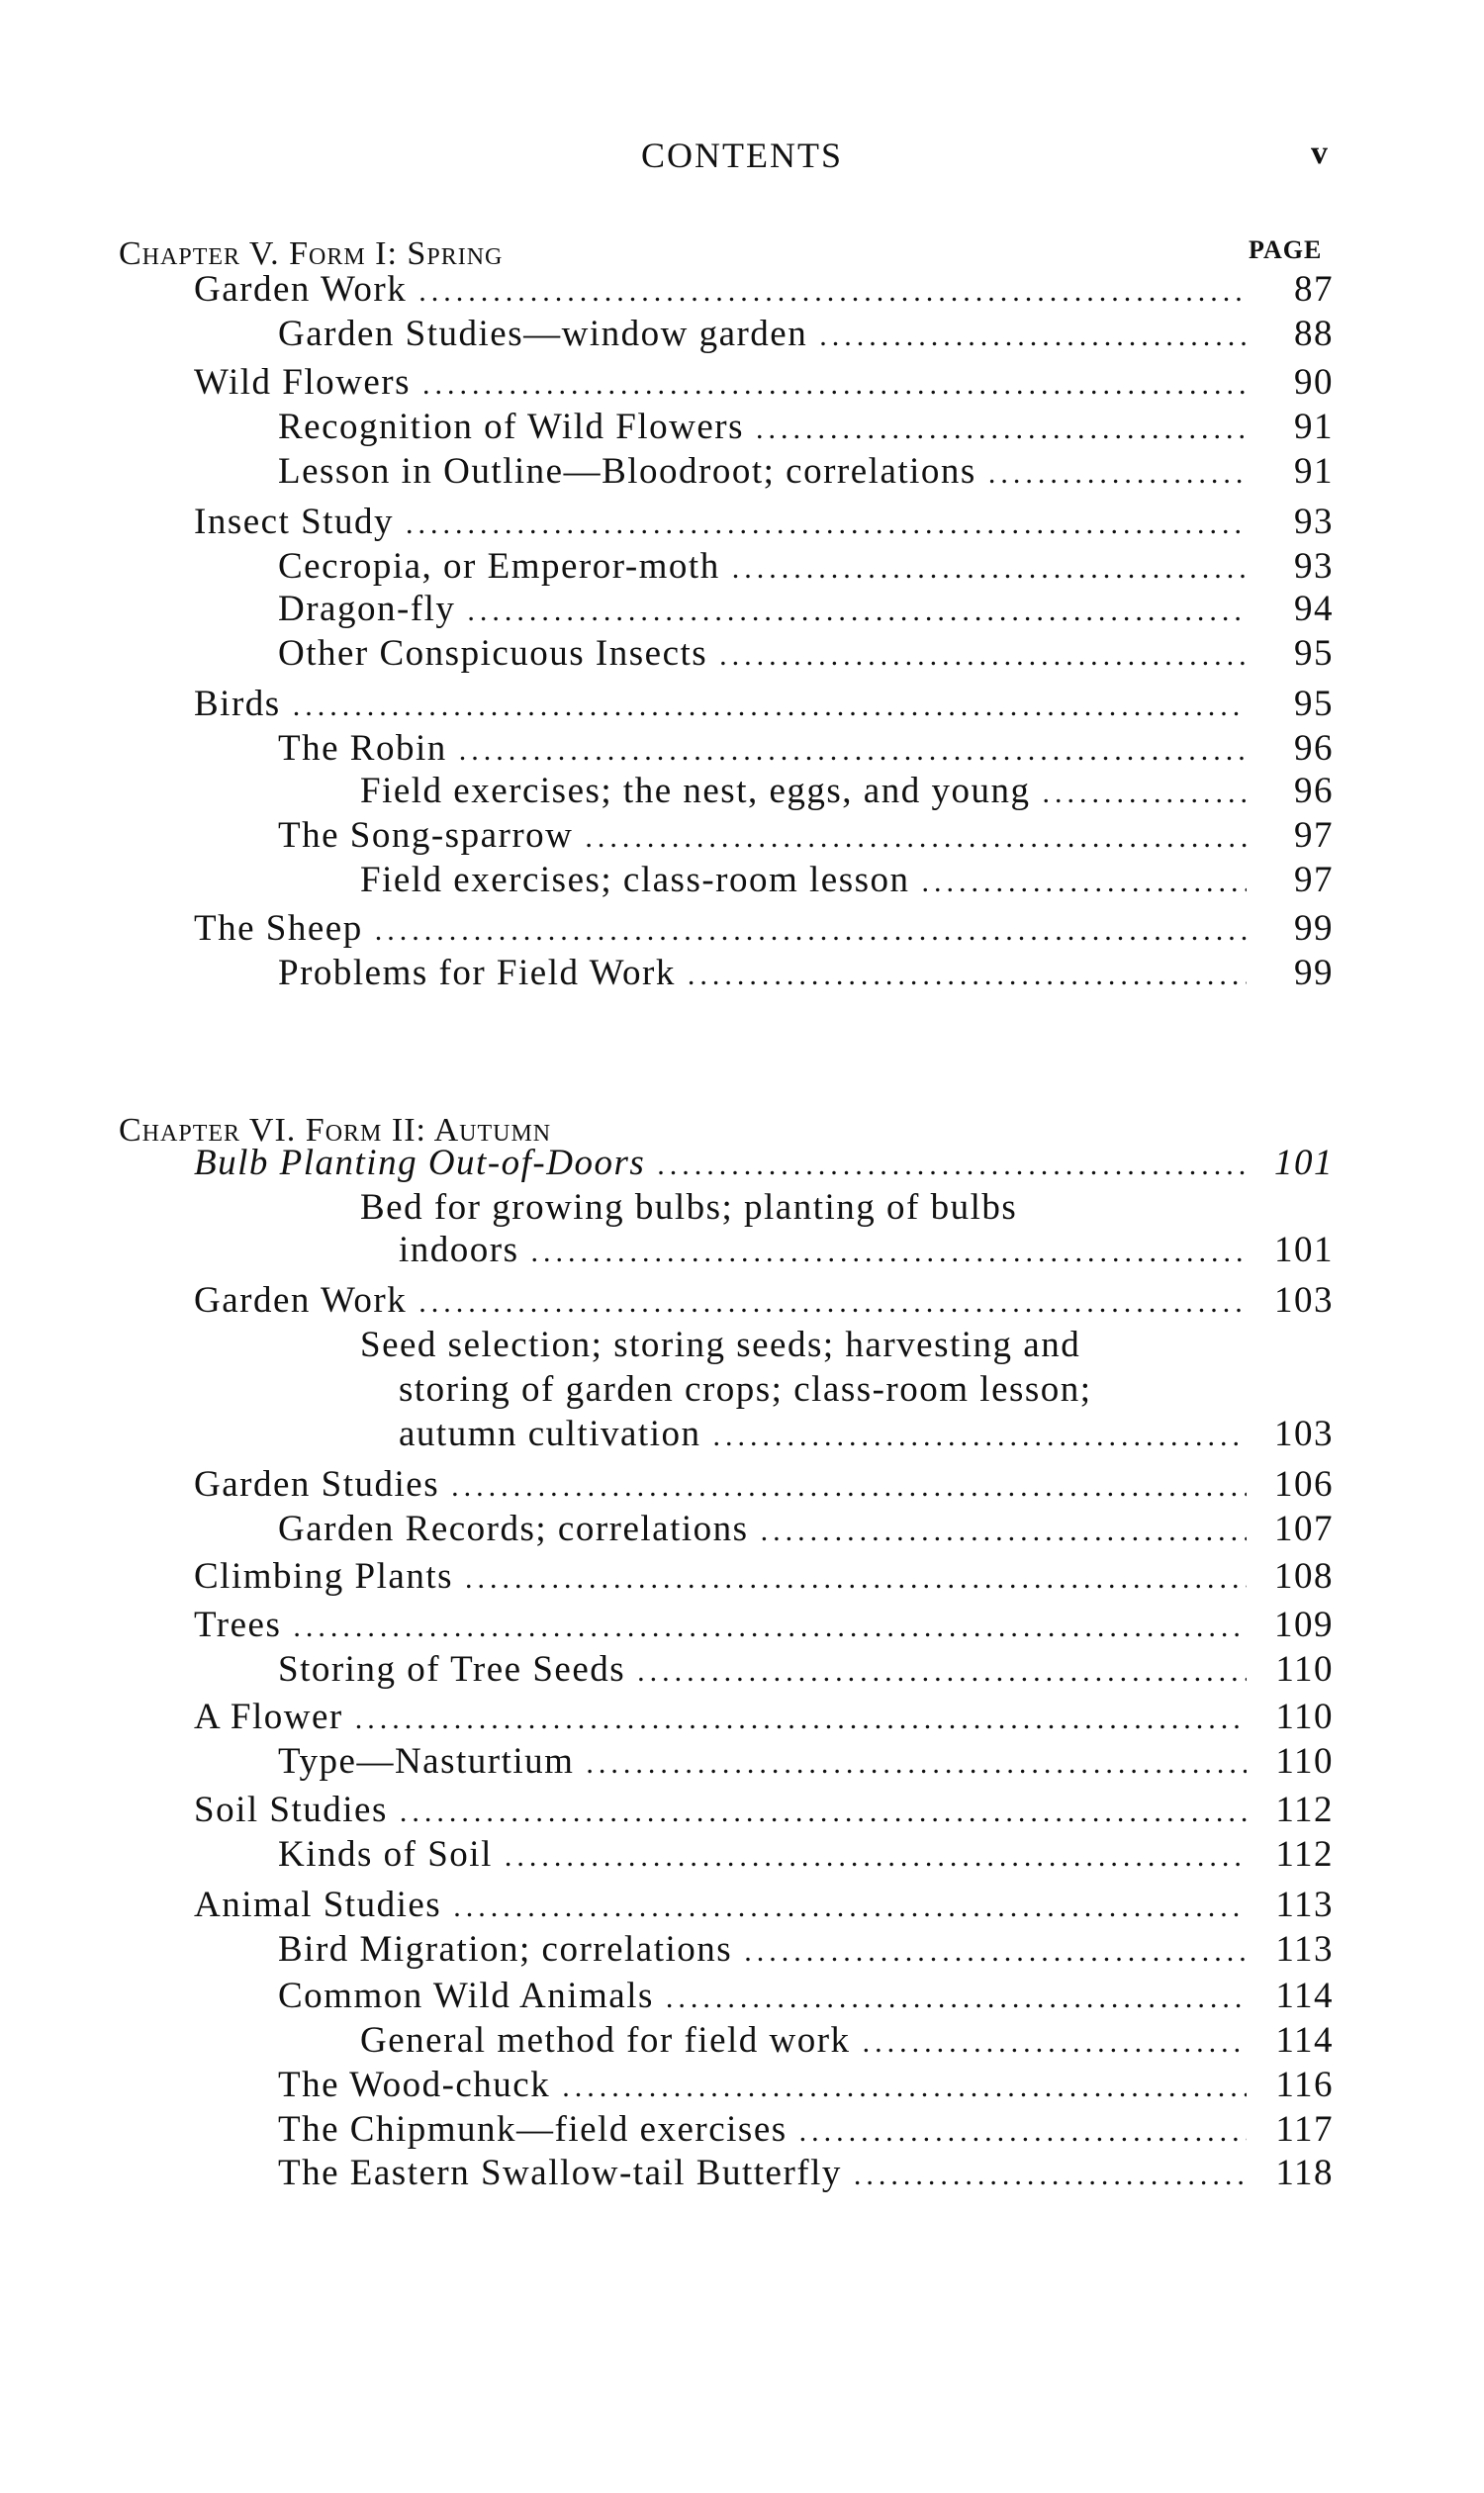  What do you see at coordinates (1286, 249) in the screenshot?
I see `page-column-label: PAGE` at bounding box center [1286, 249].